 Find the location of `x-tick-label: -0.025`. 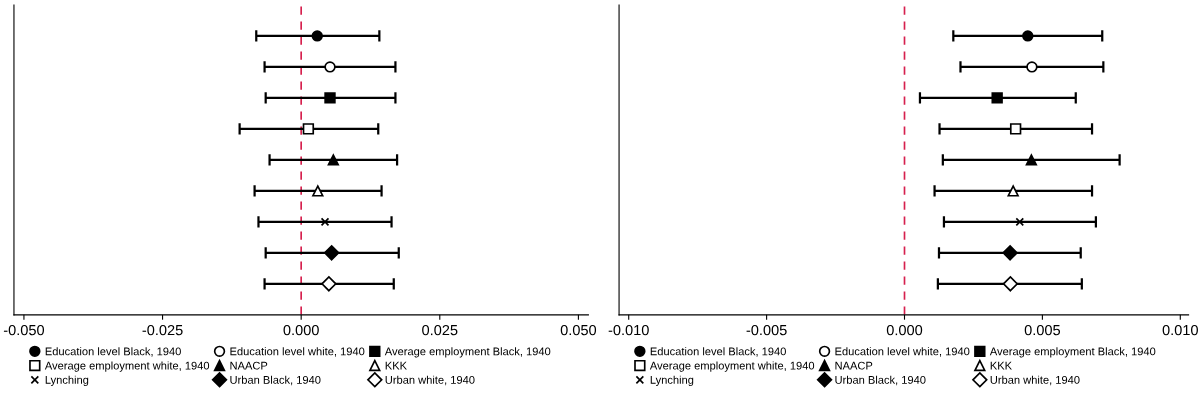

x-tick-label: -0.025 is located at coordinates (162, 330).